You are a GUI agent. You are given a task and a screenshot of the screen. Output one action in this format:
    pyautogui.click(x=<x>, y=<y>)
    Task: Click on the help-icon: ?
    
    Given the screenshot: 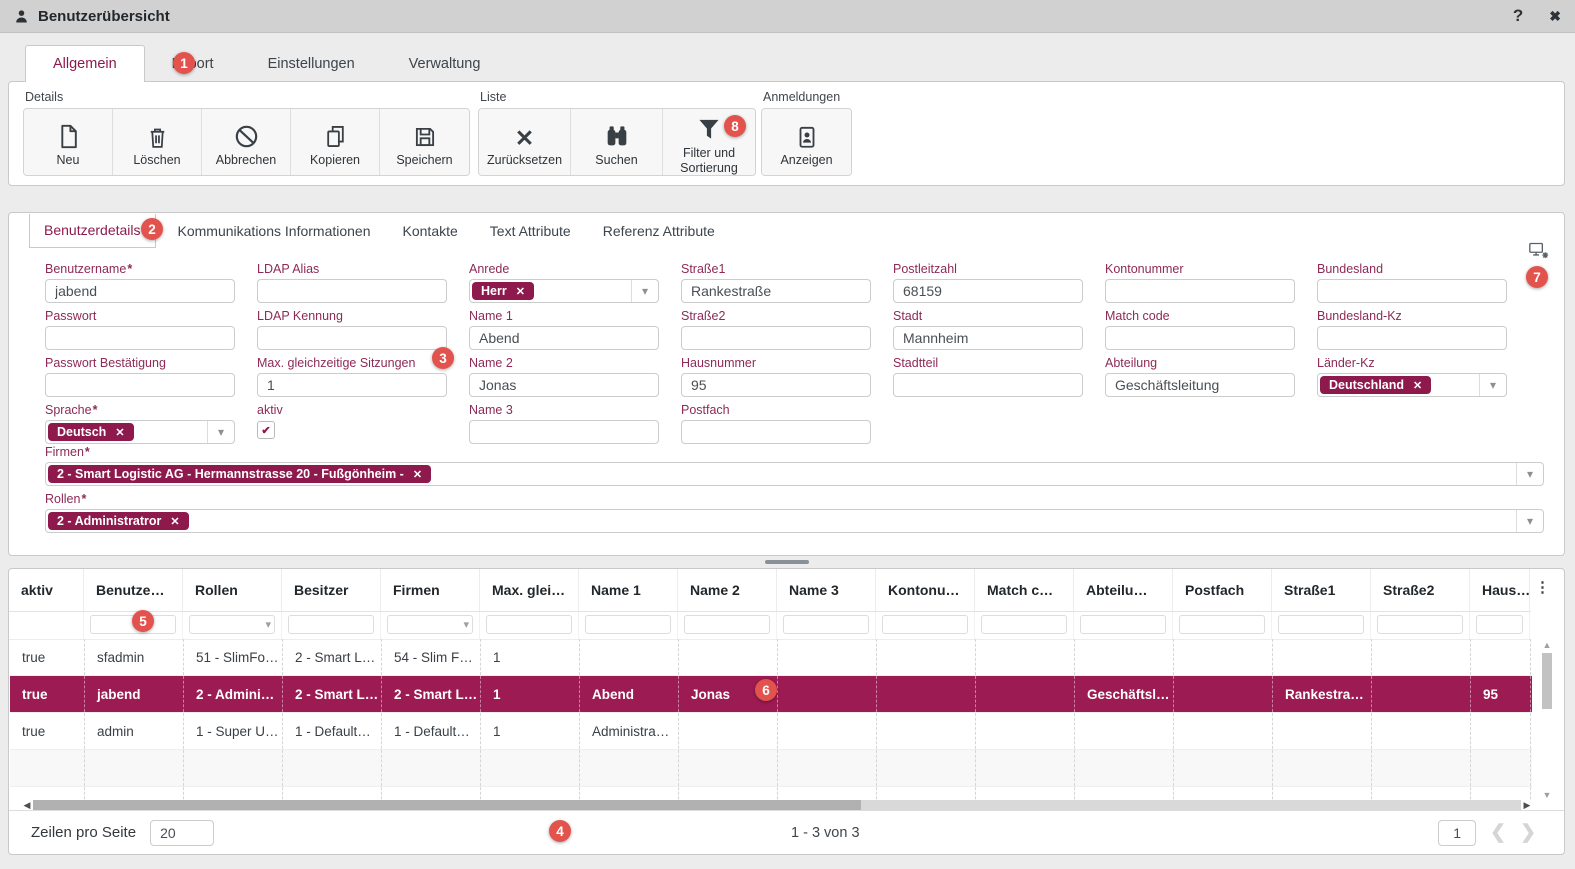 What is the action you would take?
    pyautogui.click(x=1518, y=15)
    